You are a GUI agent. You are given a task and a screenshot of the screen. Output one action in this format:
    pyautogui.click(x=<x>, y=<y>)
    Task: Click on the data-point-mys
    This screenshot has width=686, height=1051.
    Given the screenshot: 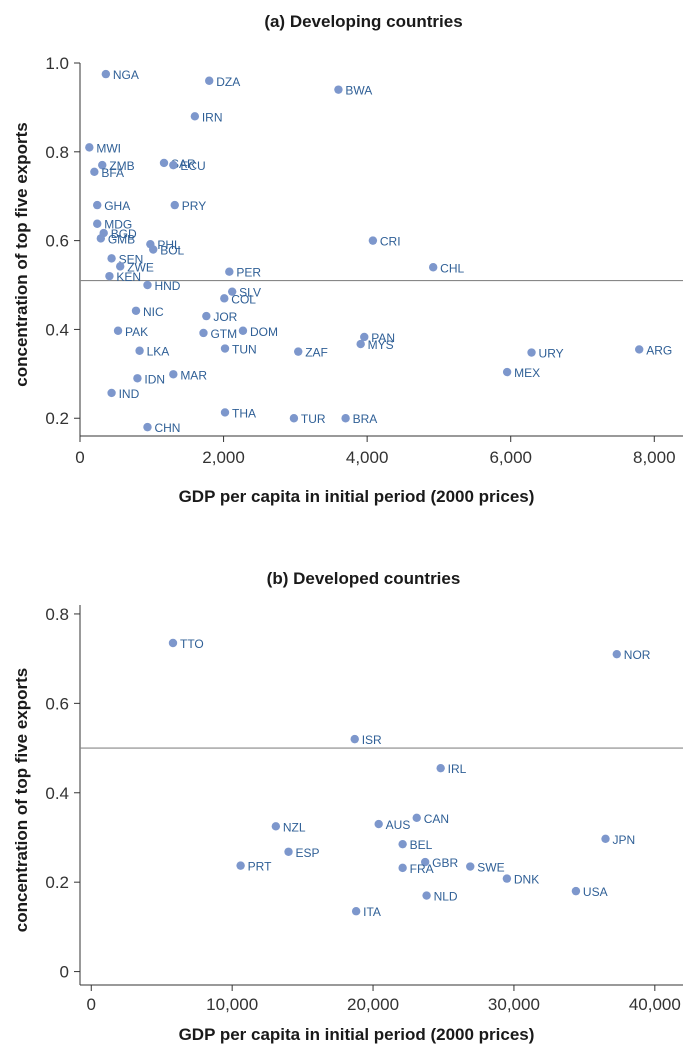 What is the action you would take?
    pyautogui.click(x=360, y=344)
    